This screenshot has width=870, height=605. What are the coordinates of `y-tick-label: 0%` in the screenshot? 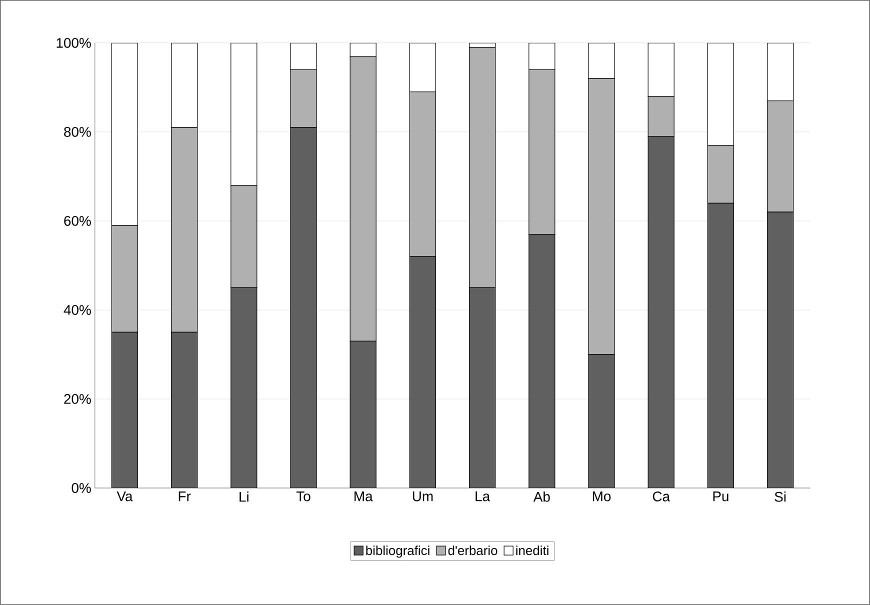 It's located at (81, 488).